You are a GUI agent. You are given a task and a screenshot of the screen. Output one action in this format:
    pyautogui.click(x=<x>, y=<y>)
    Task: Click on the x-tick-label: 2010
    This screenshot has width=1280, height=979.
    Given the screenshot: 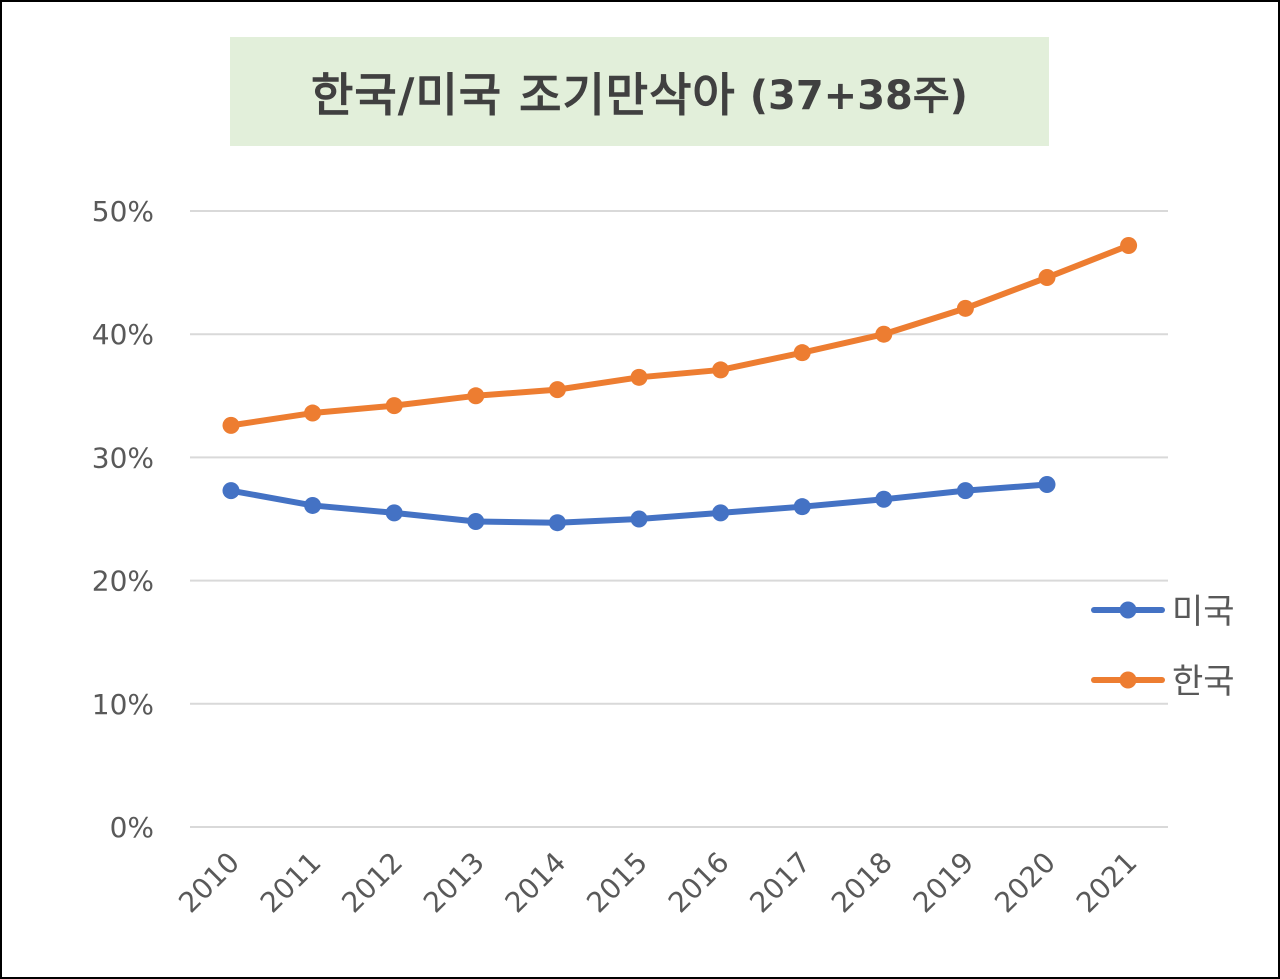 What is the action you would take?
    pyautogui.click(x=209, y=883)
    